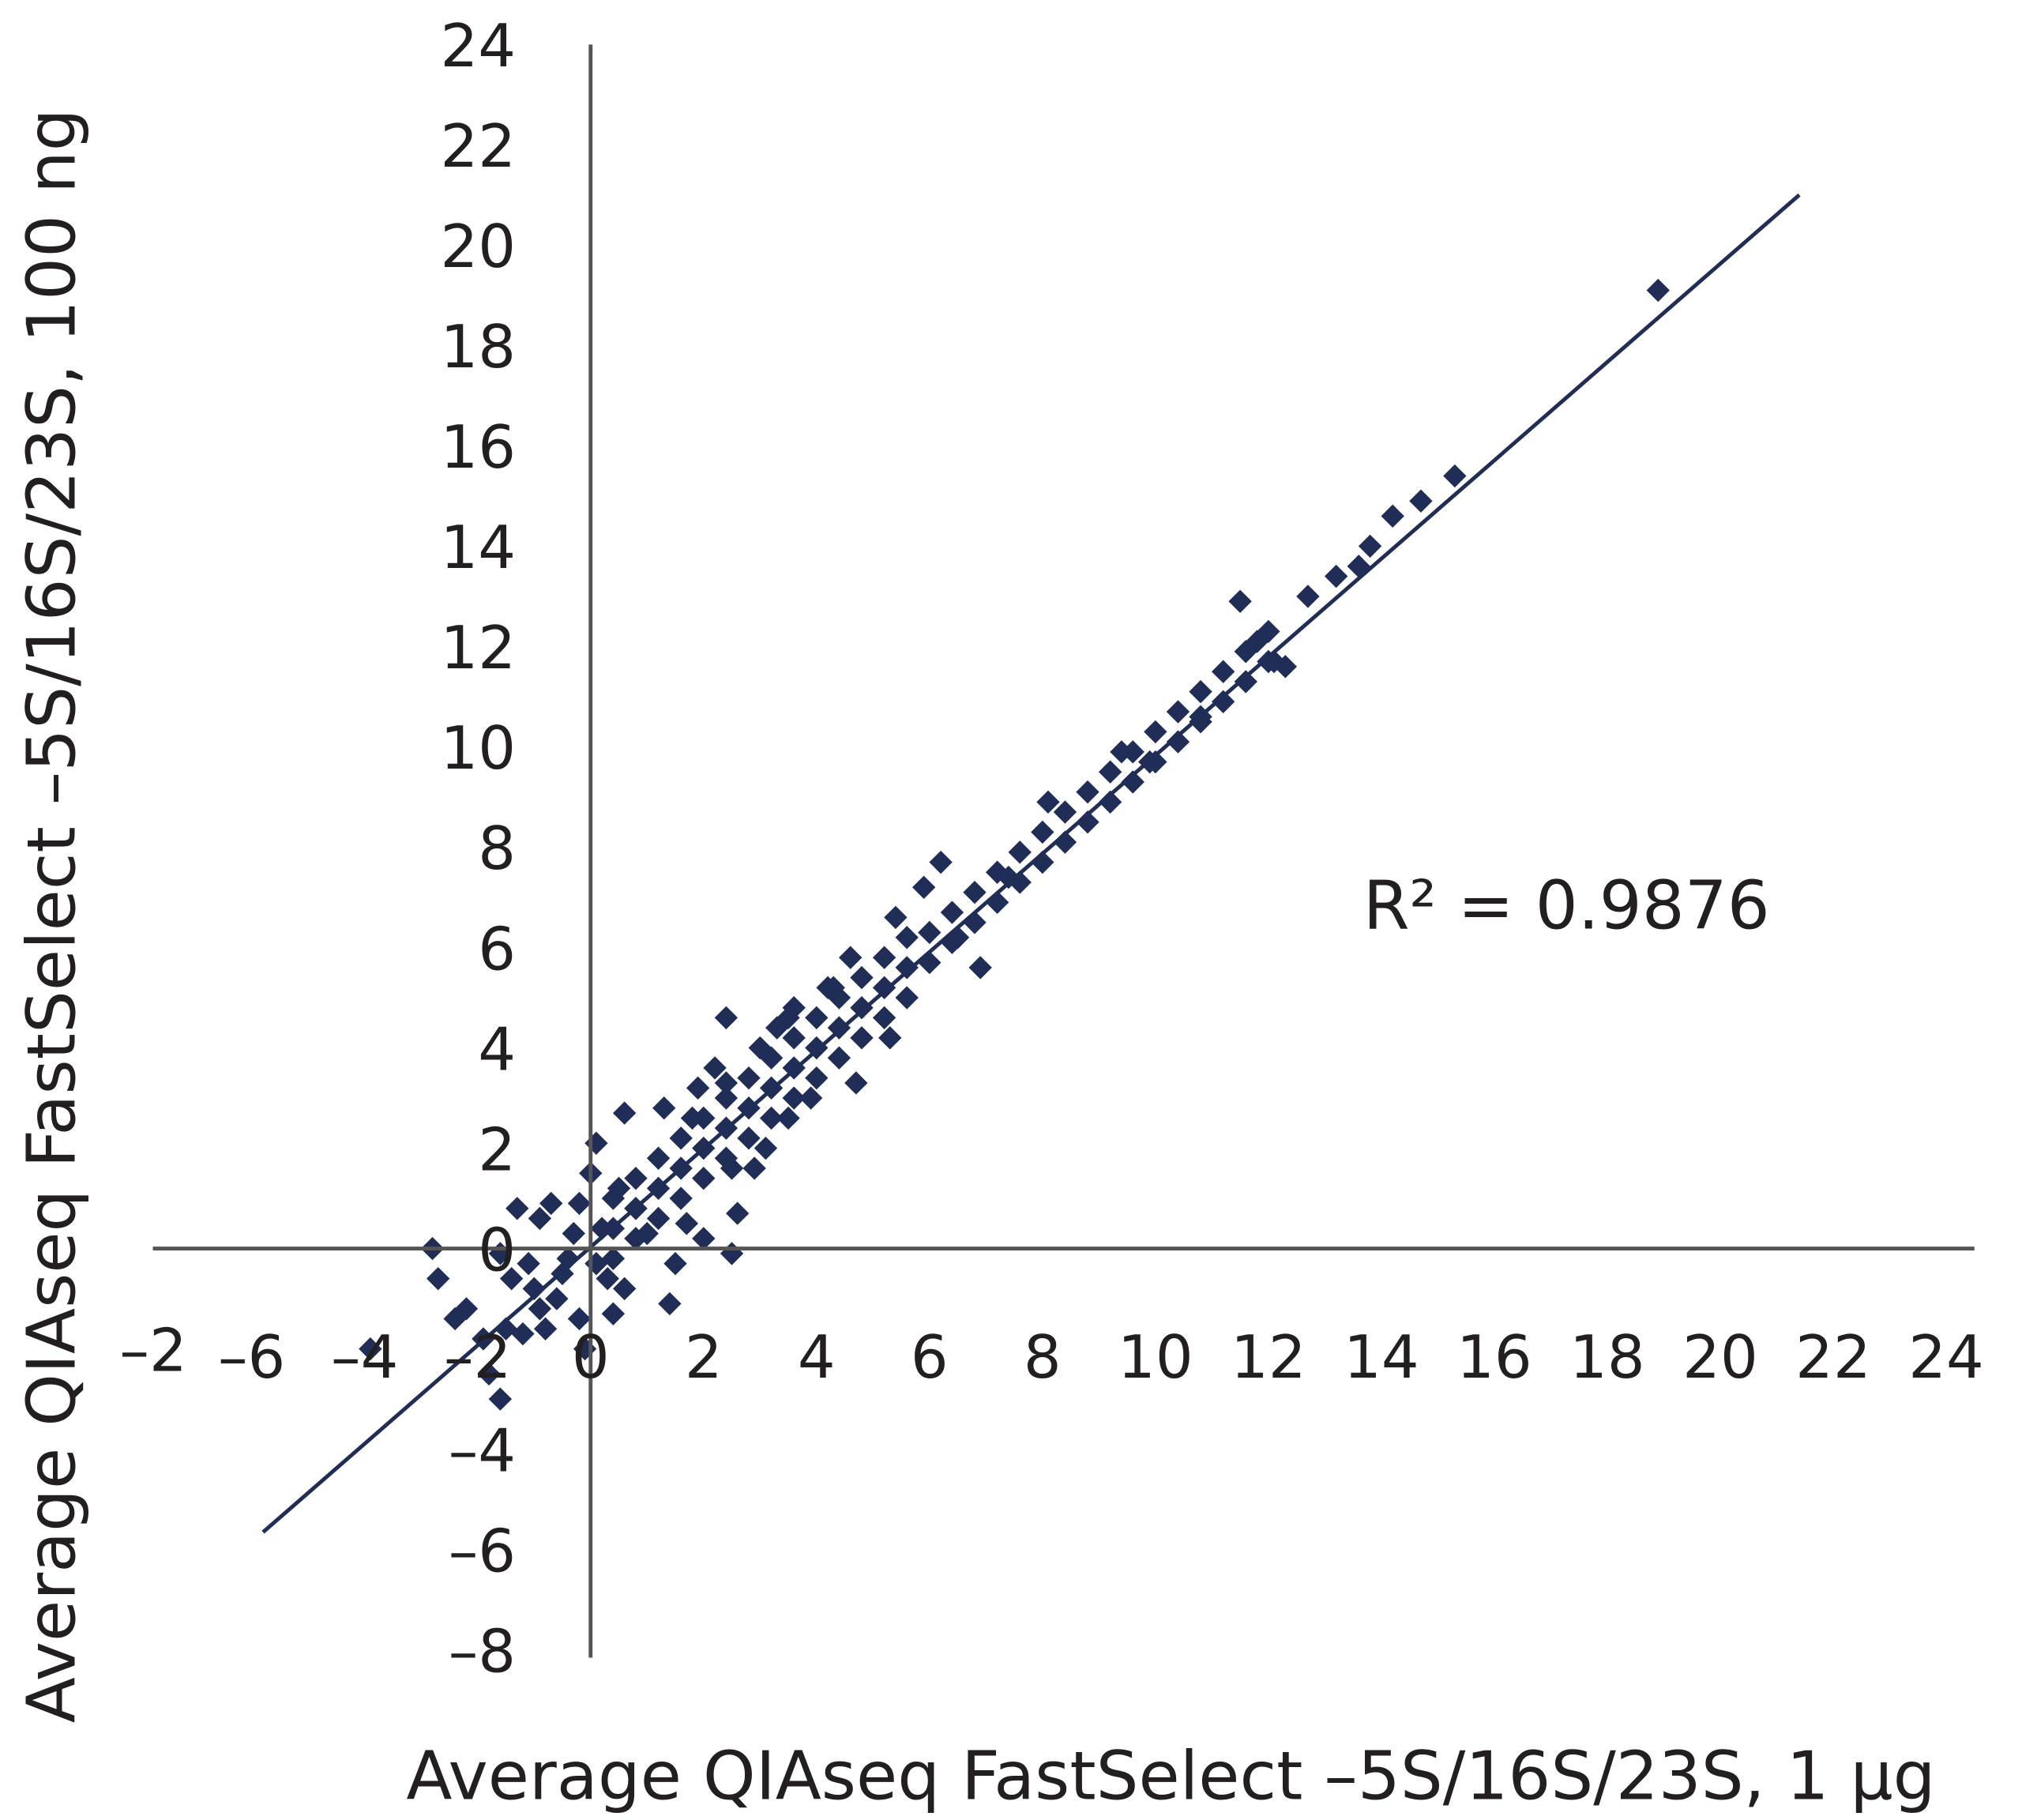 This screenshot has width=2022, height=1820. I want to click on x-tick-label: 8, so click(1043, 1357).